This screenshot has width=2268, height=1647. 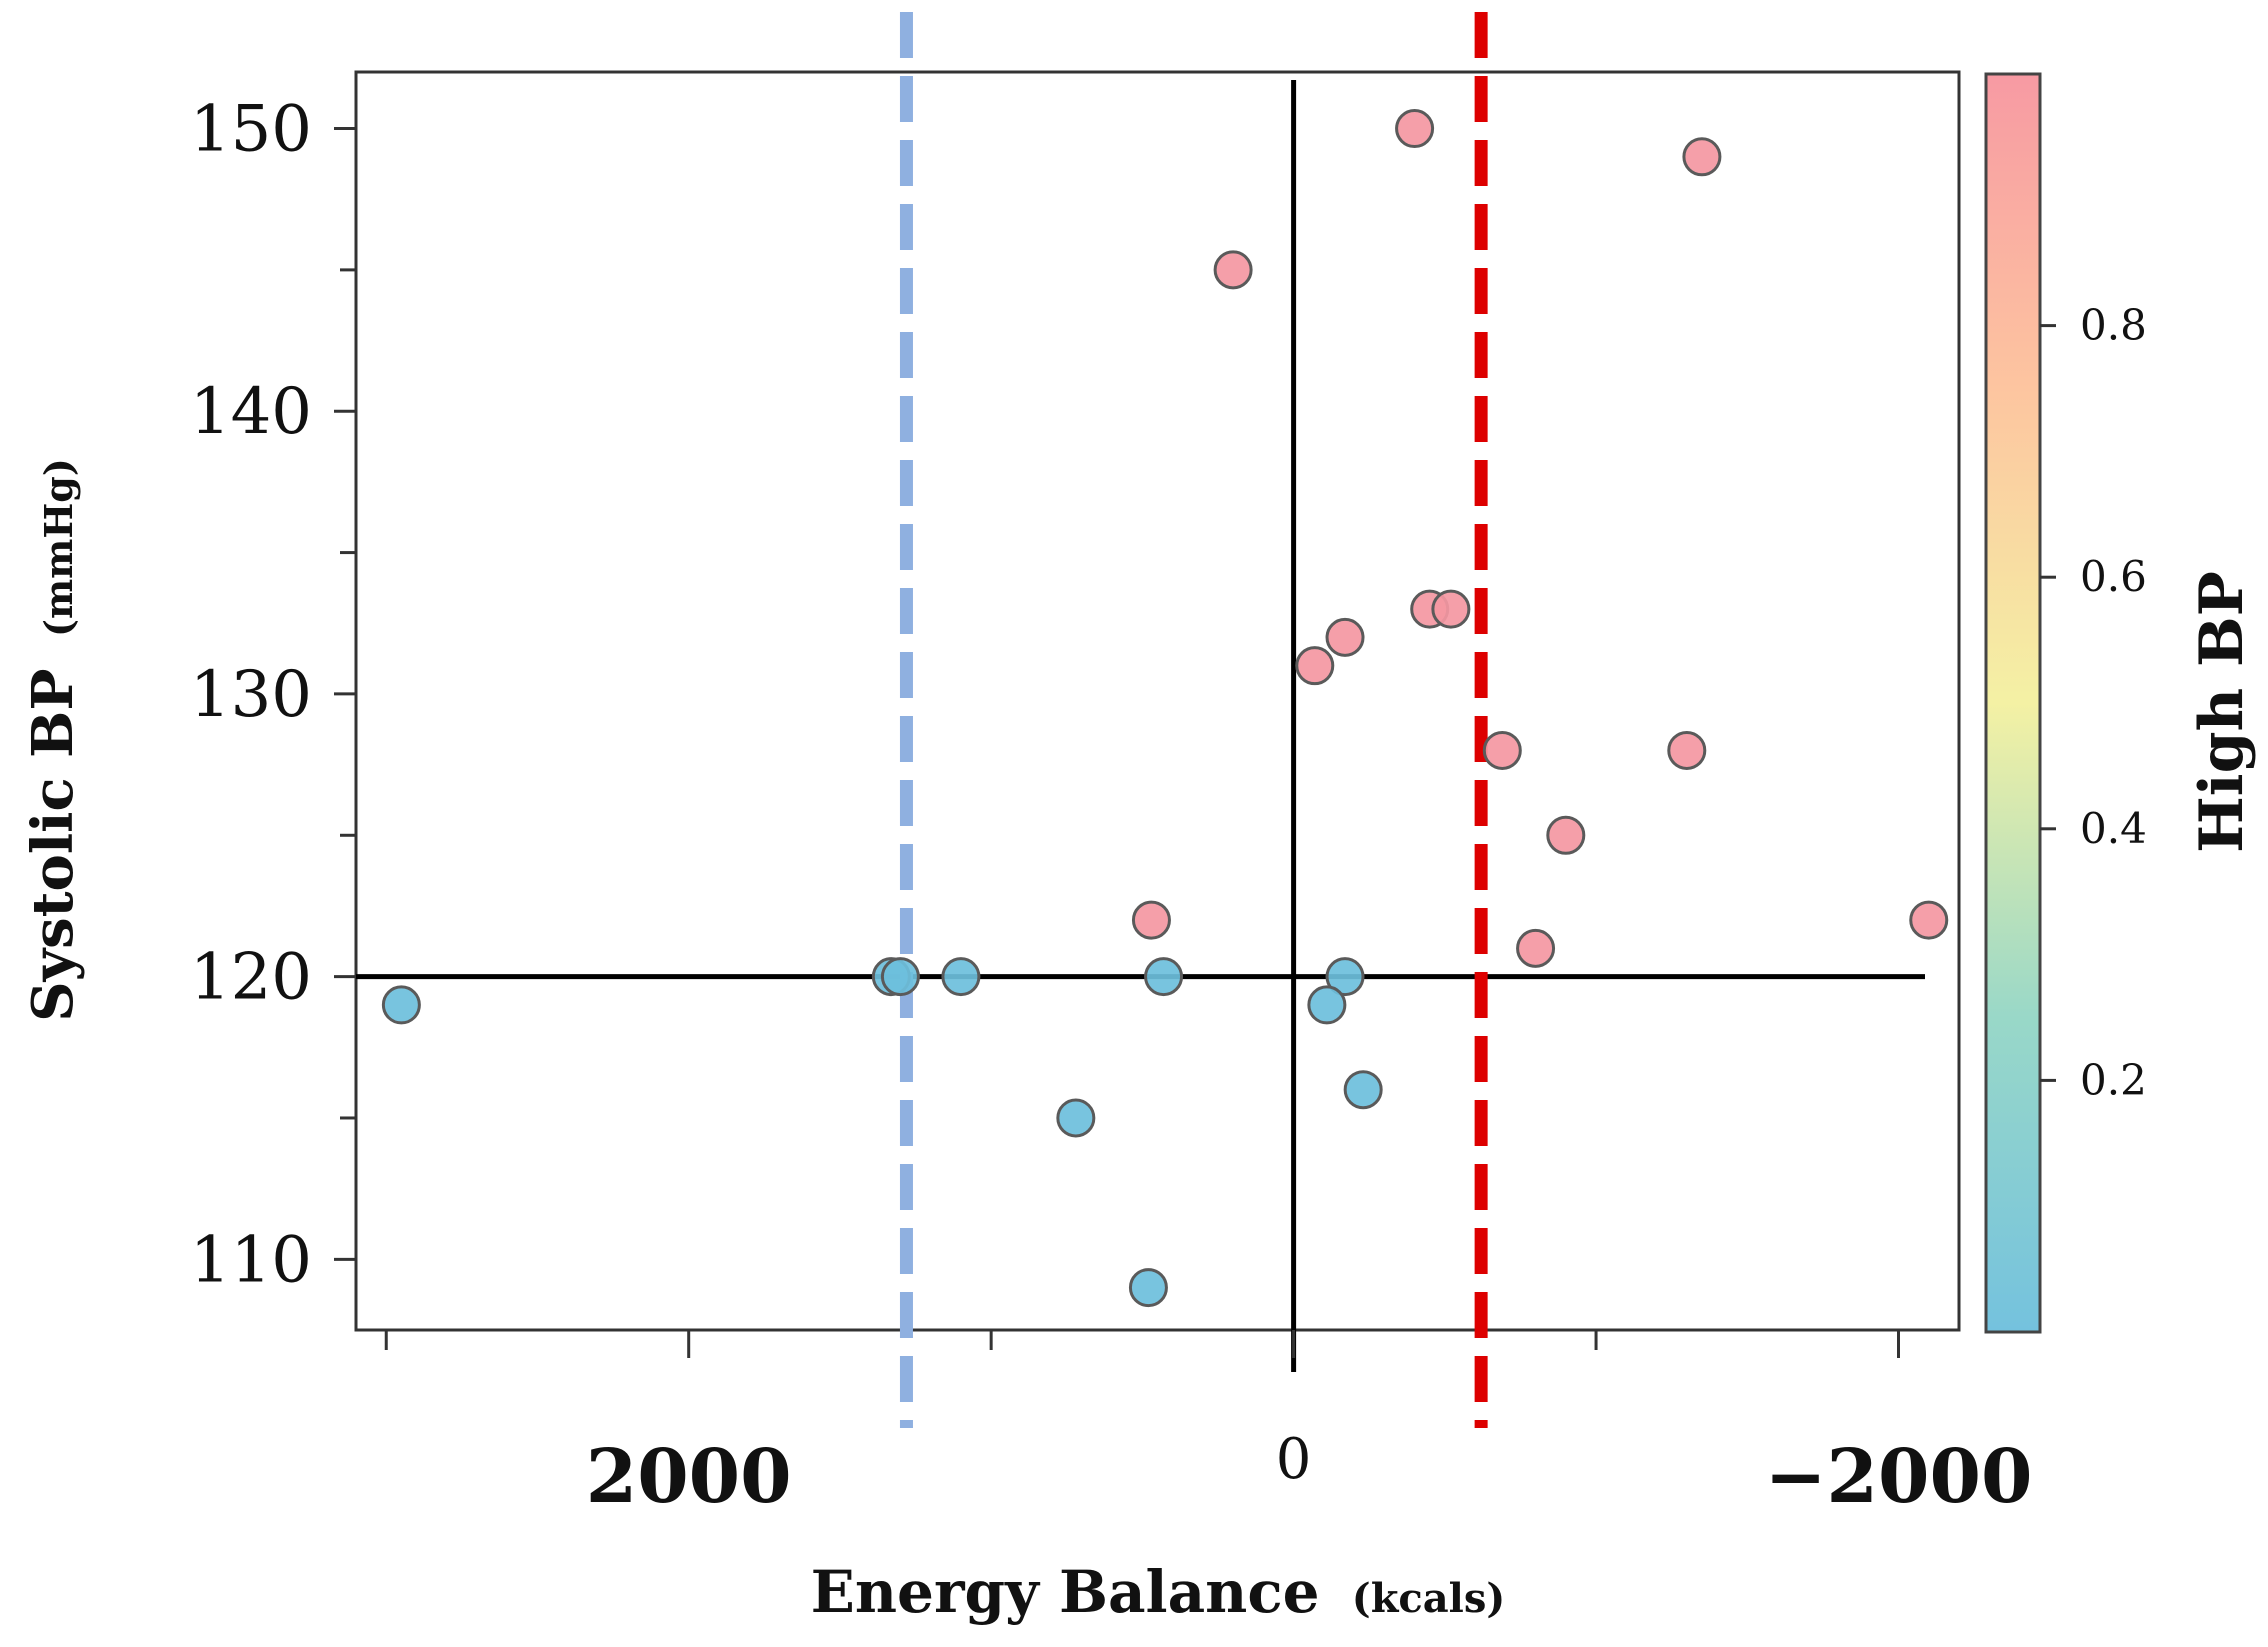 What do you see at coordinates (2222, 712) in the screenshot?
I see `colorbar-title: High BP` at bounding box center [2222, 712].